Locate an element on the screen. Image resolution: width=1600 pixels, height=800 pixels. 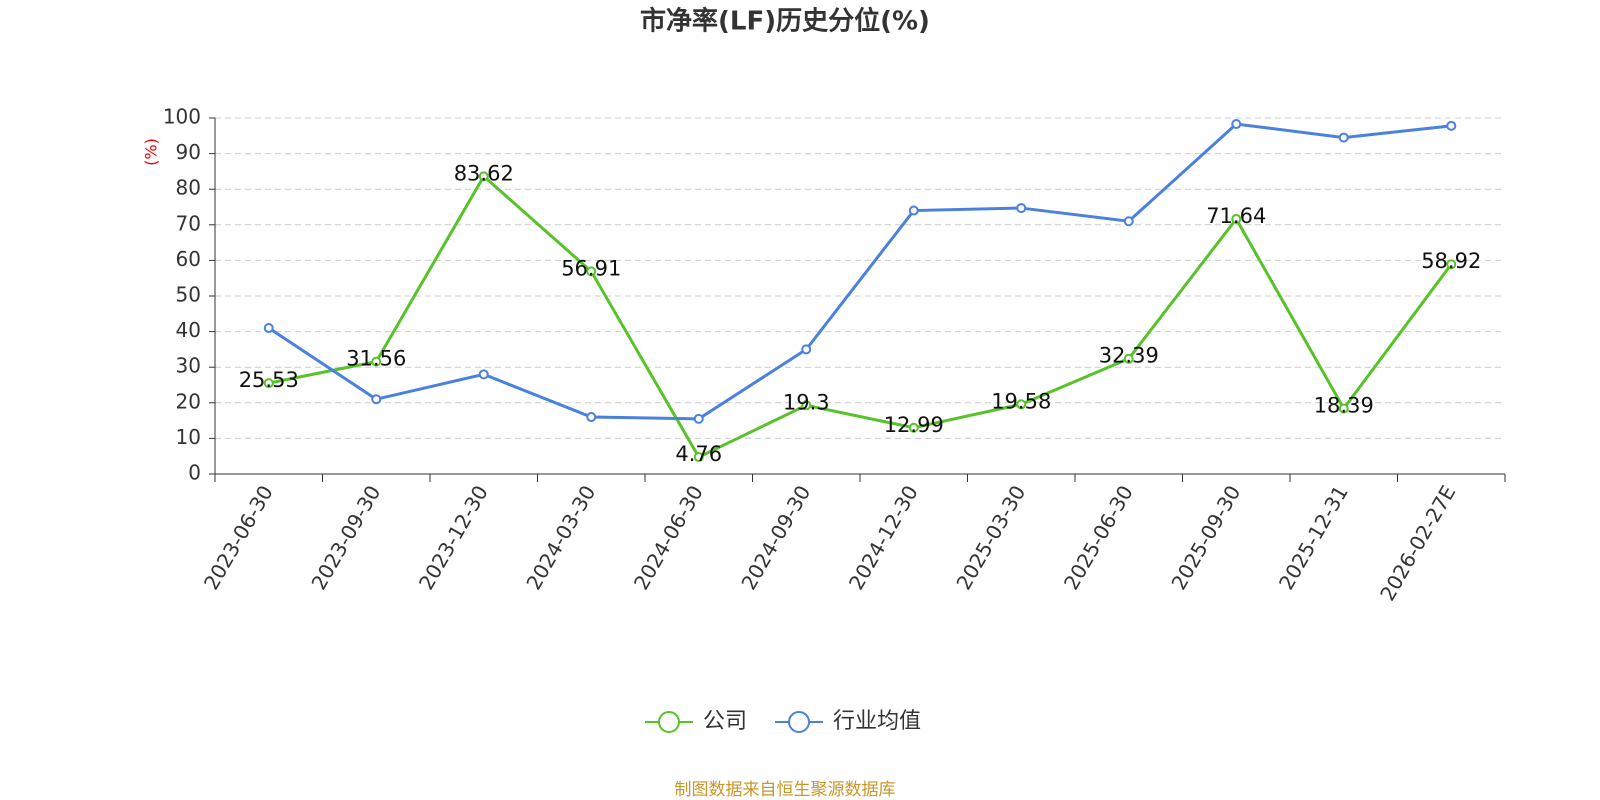
y-tick-label: 60 is located at coordinates (188, 259).